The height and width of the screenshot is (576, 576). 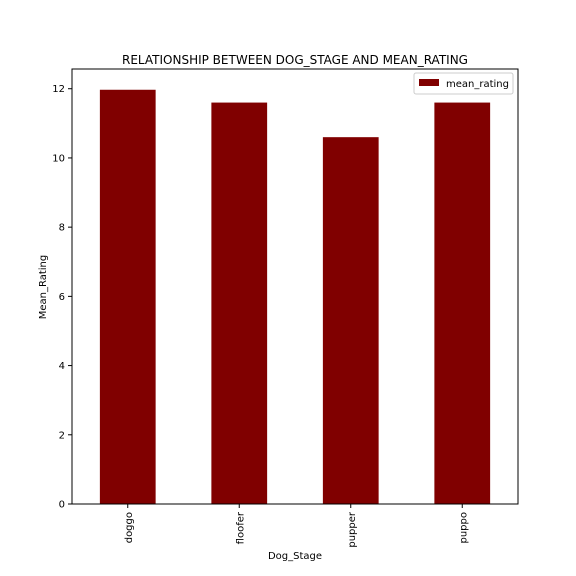 I want to click on legend-label: mean_rating, so click(x=477, y=84).